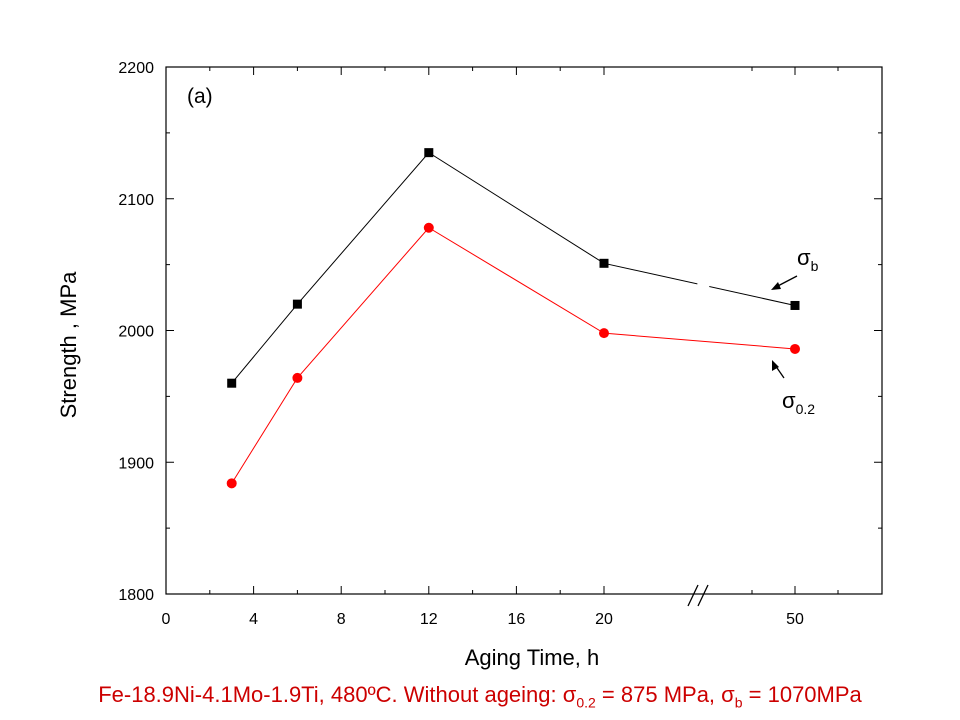 The height and width of the screenshot is (720, 960). What do you see at coordinates (802, 694) in the screenshot?
I see `caption-end: = 1070MPa` at bounding box center [802, 694].